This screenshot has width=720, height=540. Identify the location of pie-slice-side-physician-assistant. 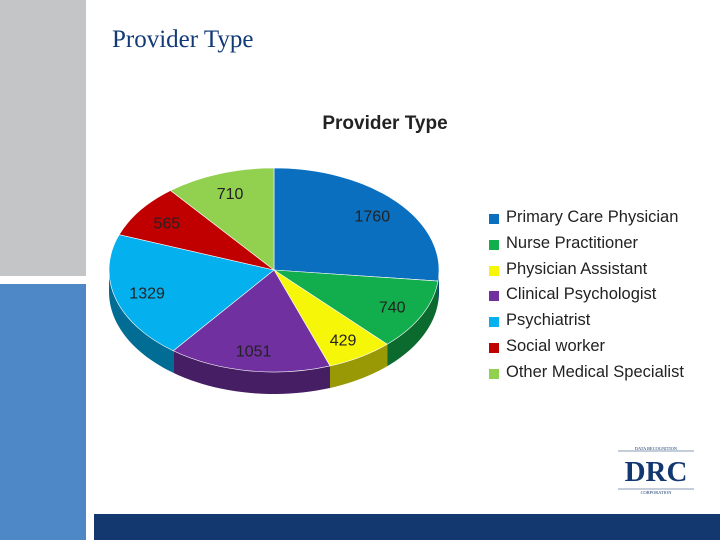
(359, 366).